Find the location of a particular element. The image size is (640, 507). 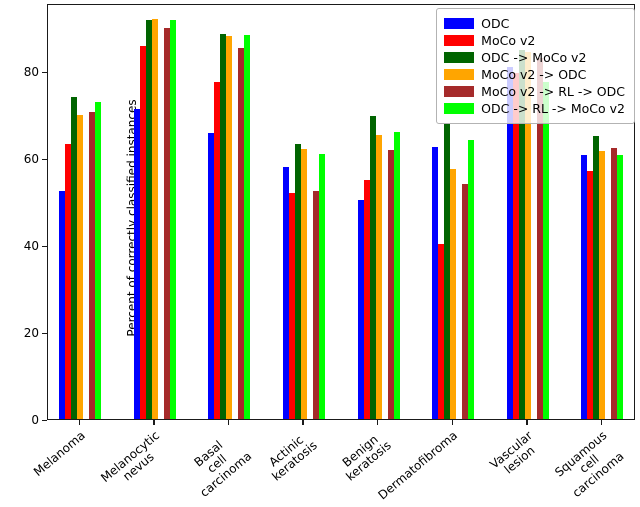

y-tick-label: 40 is located at coordinates (31, 246).